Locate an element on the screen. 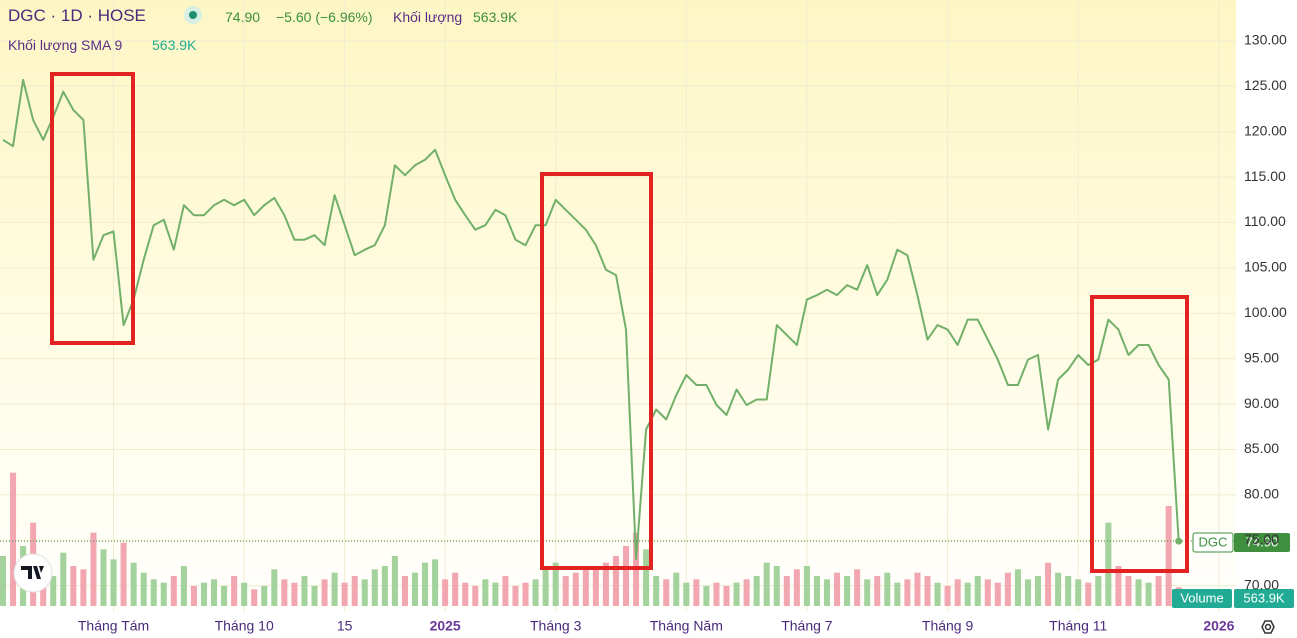  x-tick-label: 2025 is located at coordinates (445, 626).